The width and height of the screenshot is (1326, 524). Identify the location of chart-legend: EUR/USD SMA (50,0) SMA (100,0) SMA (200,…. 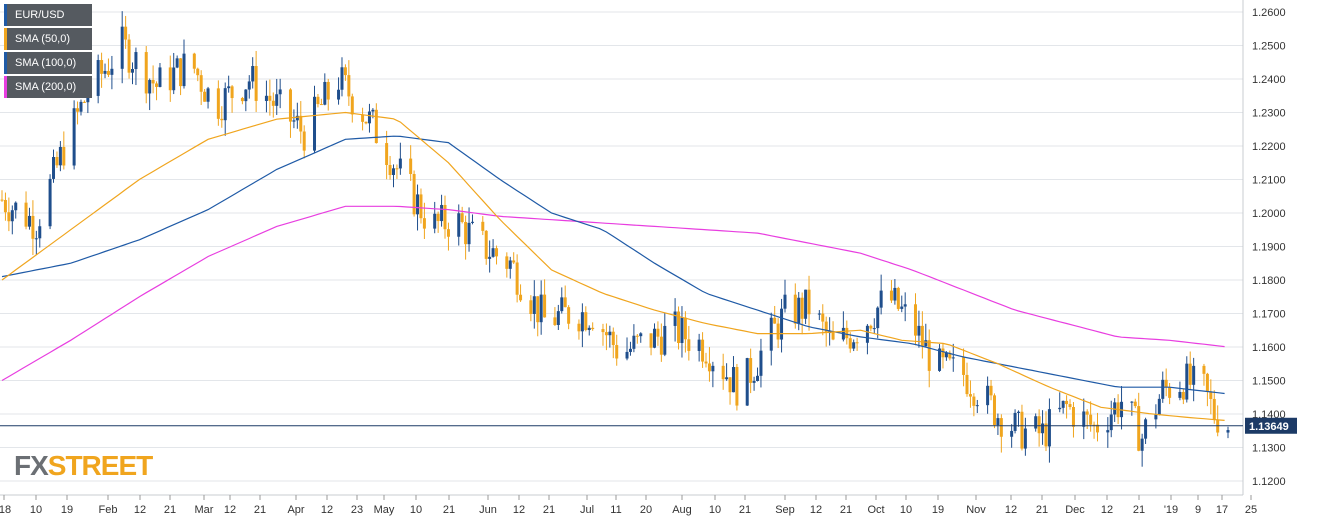
(48, 52).